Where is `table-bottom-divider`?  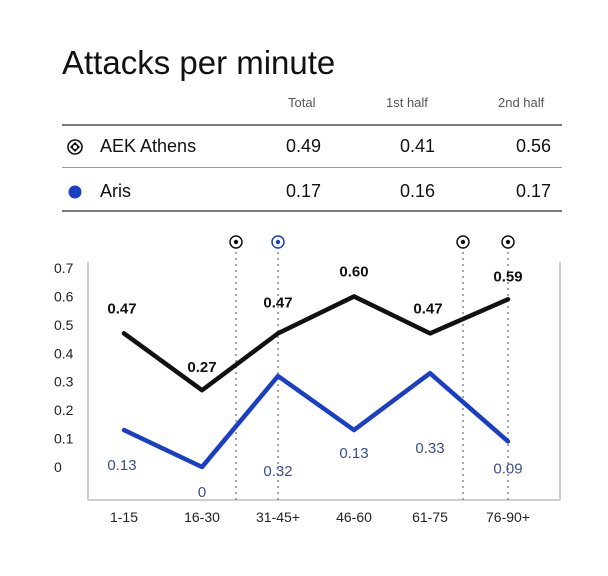 table-bottom-divider is located at coordinates (312, 211).